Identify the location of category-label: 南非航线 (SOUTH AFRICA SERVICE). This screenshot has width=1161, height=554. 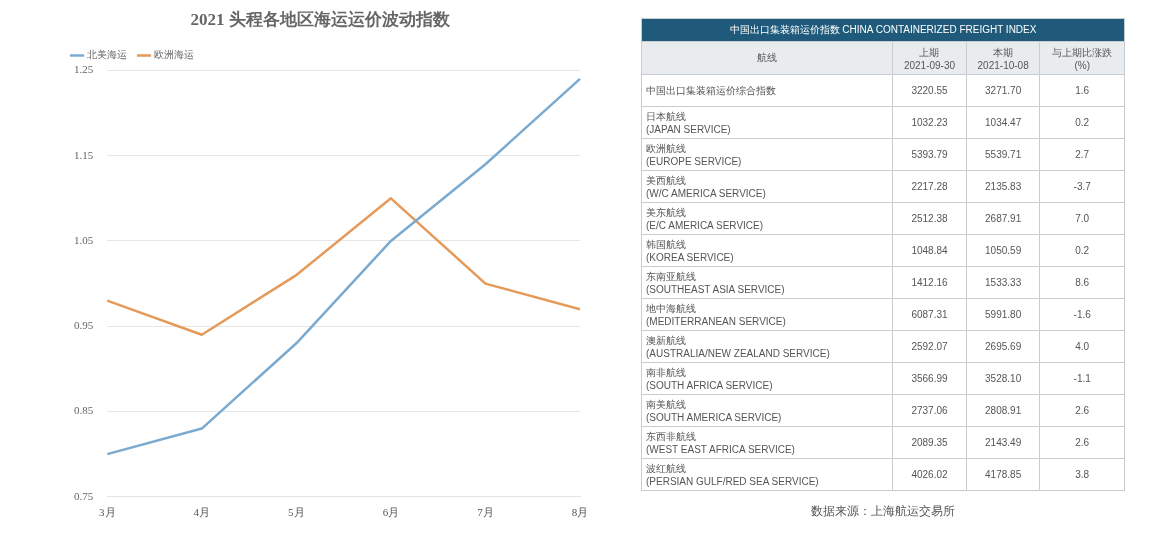
(767, 378).